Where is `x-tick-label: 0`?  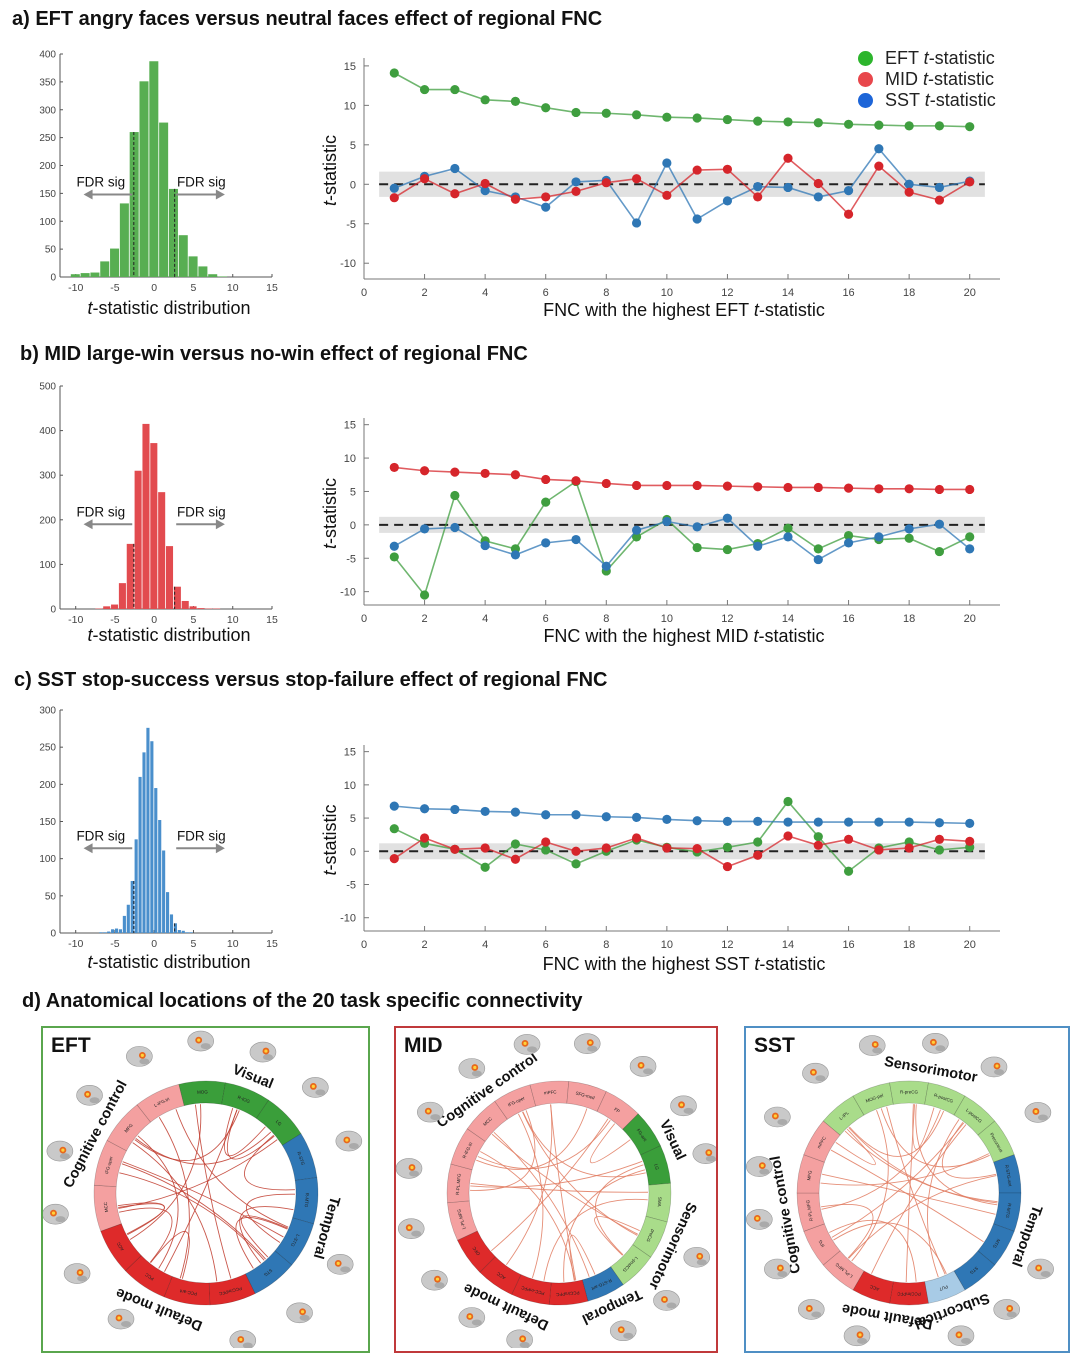 x-tick-label: 0 is located at coordinates (364, 619).